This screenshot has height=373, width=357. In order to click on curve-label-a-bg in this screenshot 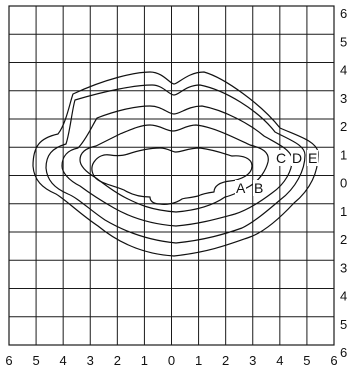, I will do `click(240, 188)`.